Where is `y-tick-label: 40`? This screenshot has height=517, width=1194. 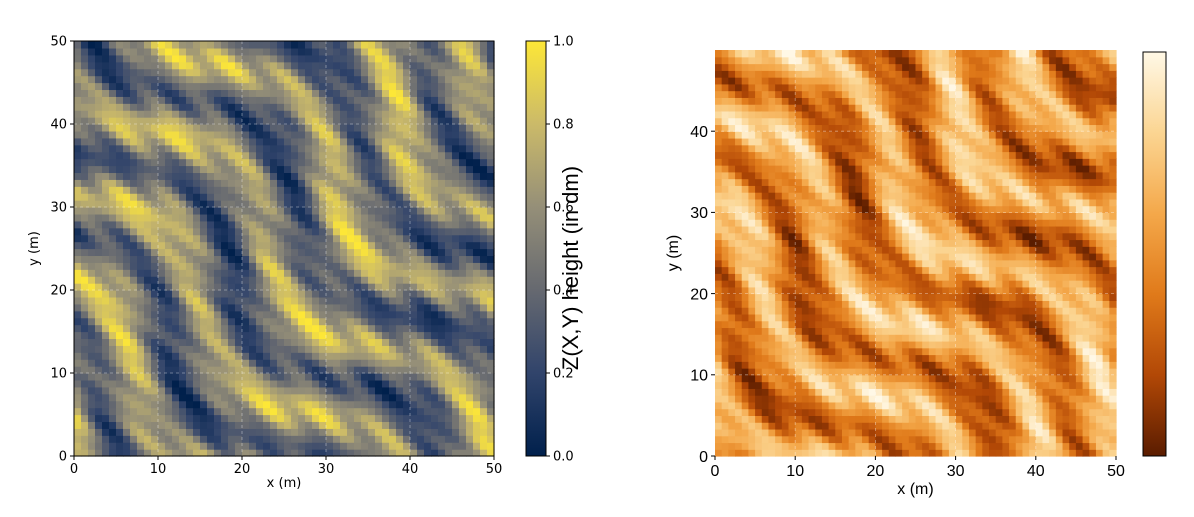
y-tick-label: 40 is located at coordinates (58, 125).